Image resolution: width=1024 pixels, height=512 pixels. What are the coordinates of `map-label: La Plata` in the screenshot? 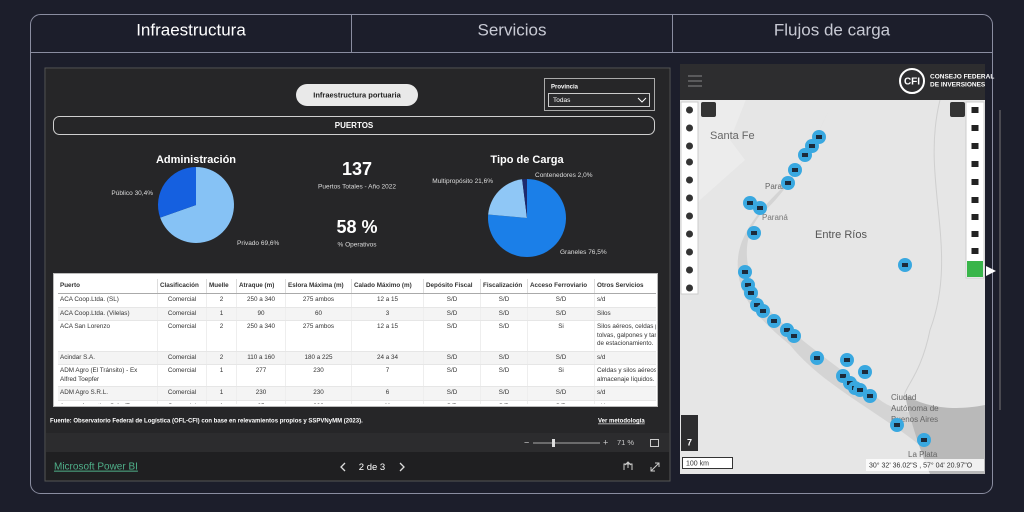 It's located at (923, 454).